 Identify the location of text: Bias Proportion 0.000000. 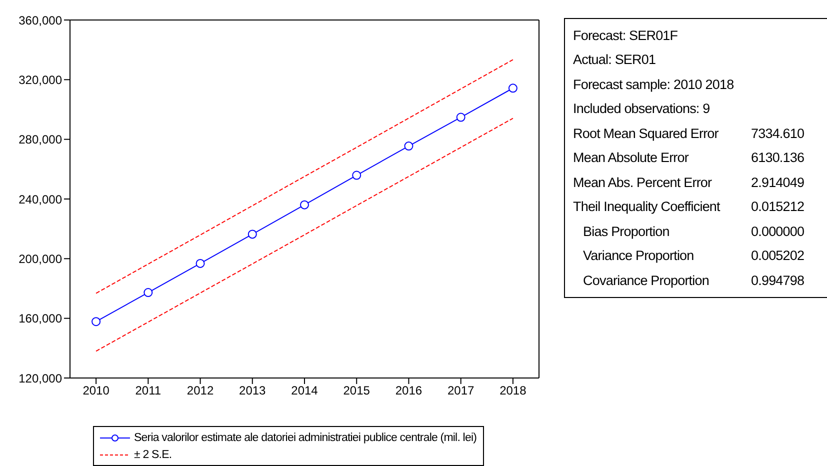
(693, 231).